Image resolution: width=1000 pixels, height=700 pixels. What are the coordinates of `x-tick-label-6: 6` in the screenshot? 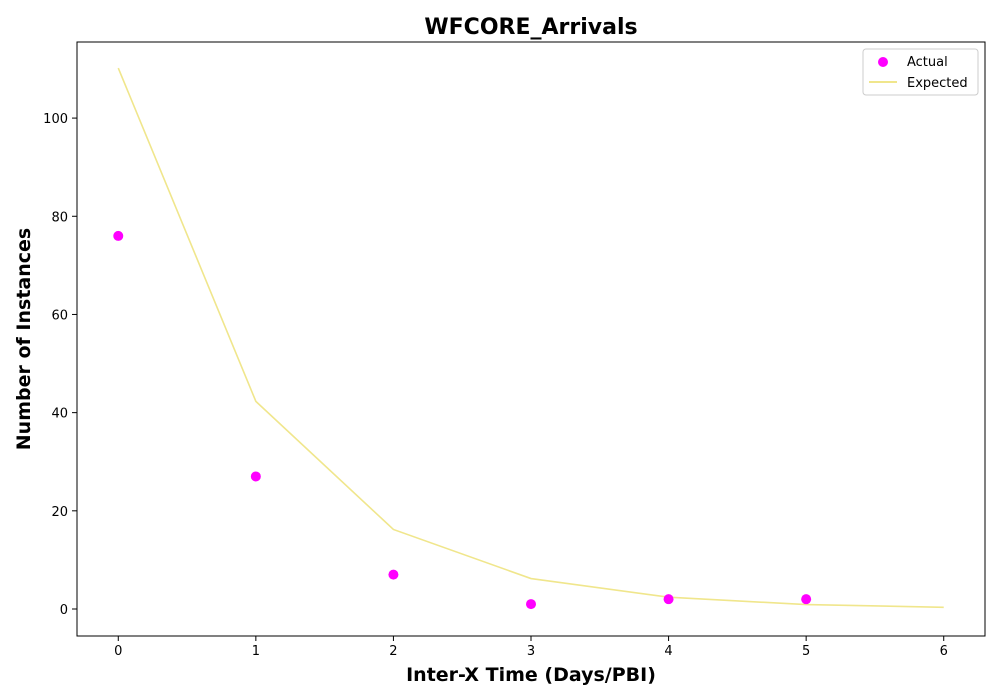 It's located at (944, 651).